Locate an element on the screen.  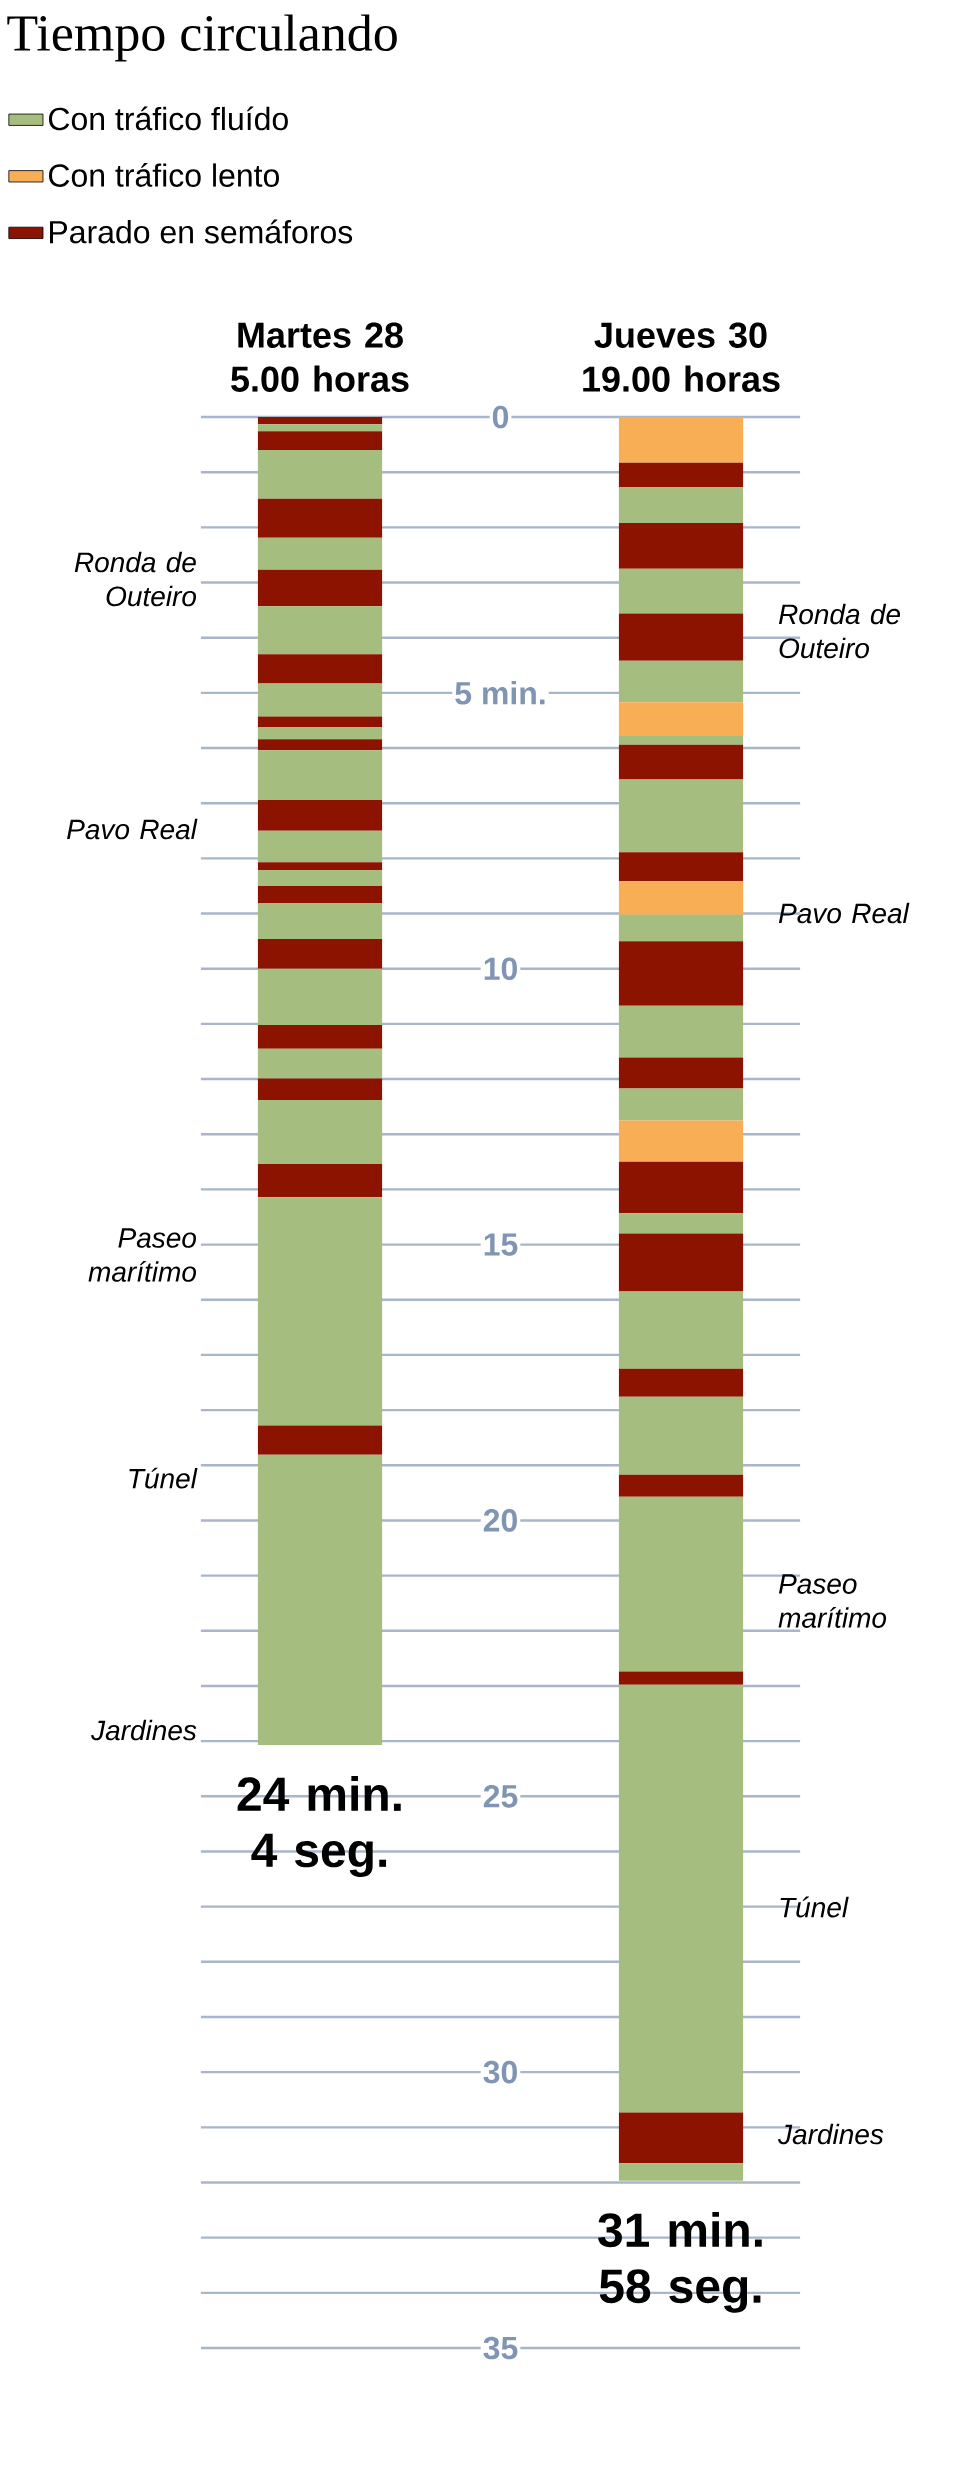
text: Ronda de Outeiro is located at coordinates (135, 579).